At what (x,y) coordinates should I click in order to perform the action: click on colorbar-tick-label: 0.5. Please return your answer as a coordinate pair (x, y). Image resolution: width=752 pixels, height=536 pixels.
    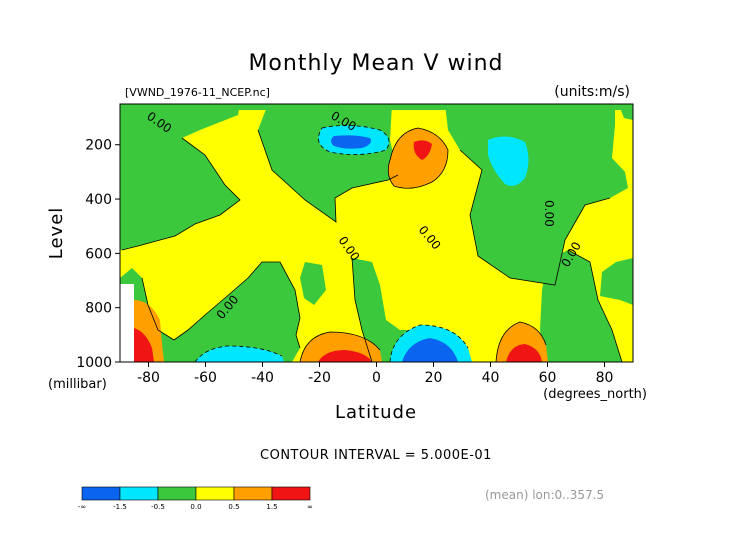
    Looking at the image, I should click on (233, 507).